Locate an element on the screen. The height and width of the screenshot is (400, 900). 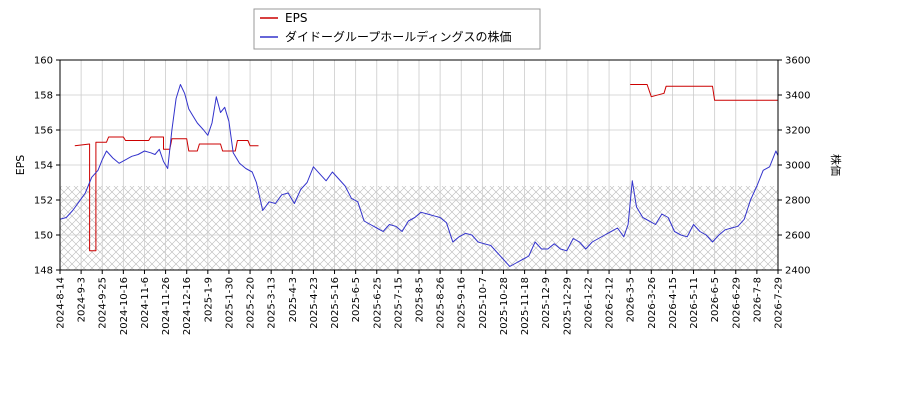
x-tick-label: 2024-12-16 is located at coordinates (187, 306).